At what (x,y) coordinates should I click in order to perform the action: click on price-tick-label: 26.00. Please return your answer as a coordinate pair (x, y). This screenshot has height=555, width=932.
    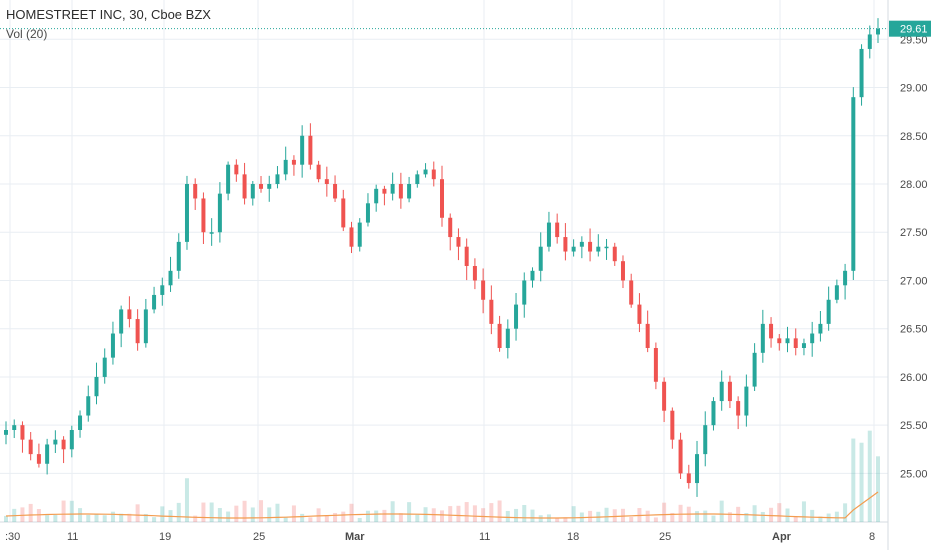
    Looking at the image, I should click on (914, 378).